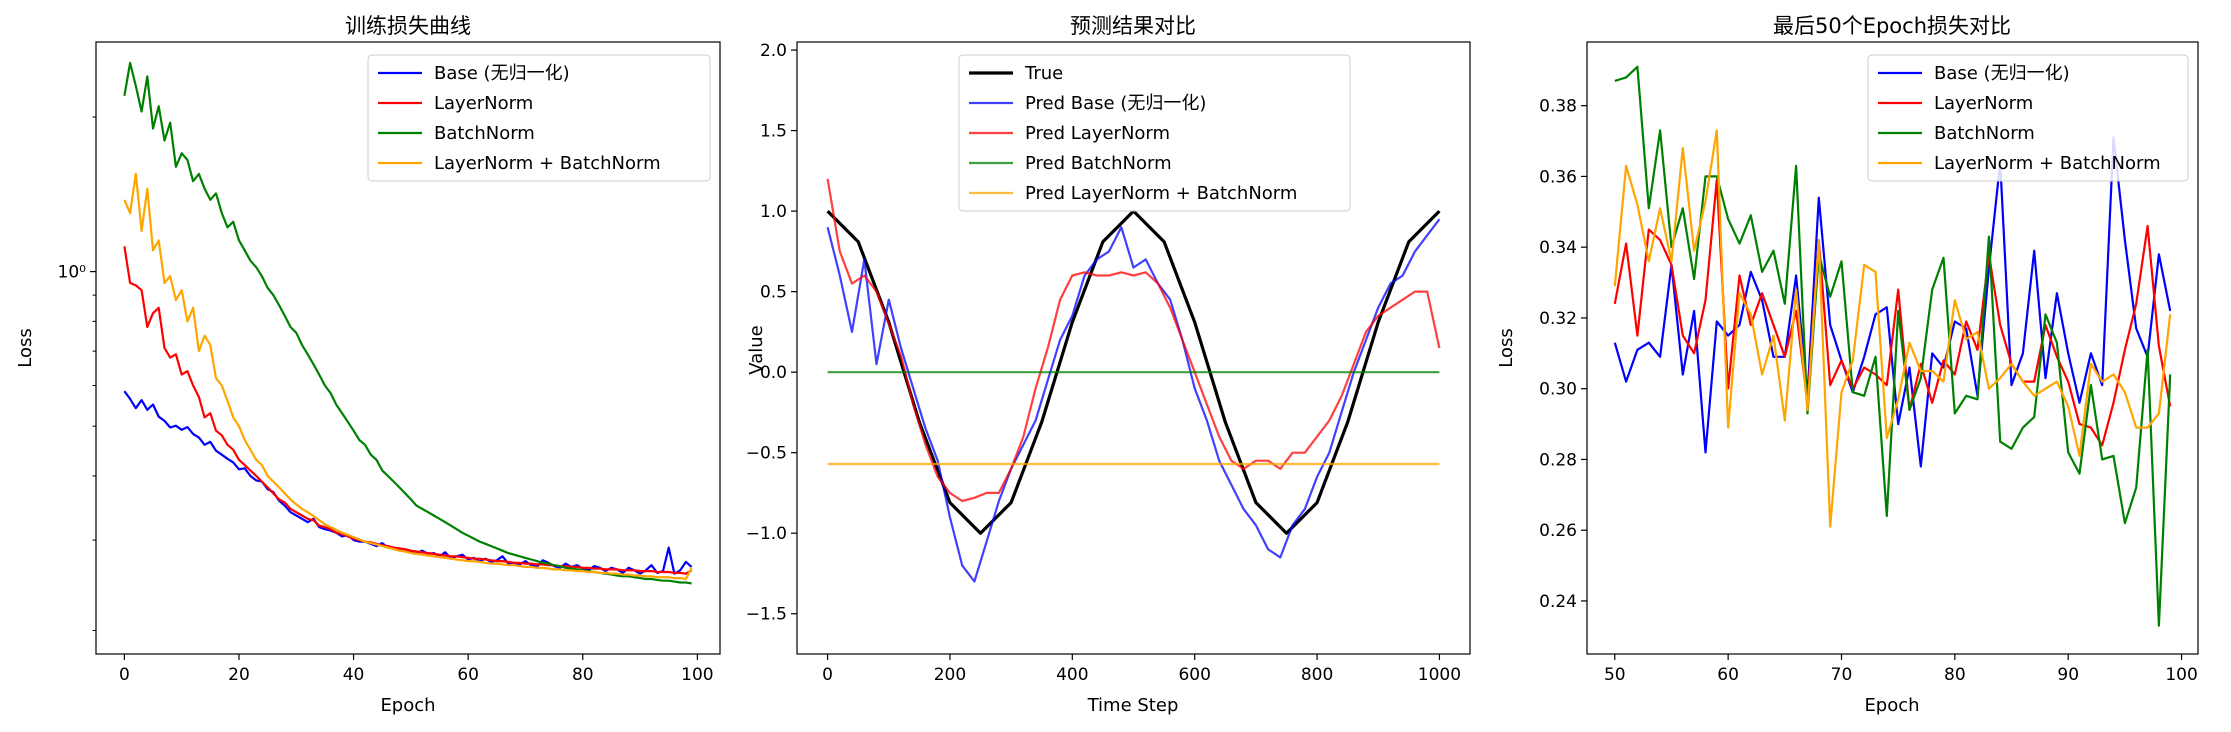  What do you see at coordinates (1072, 675) in the screenshot?
I see `x-tick-label: 400` at bounding box center [1072, 675].